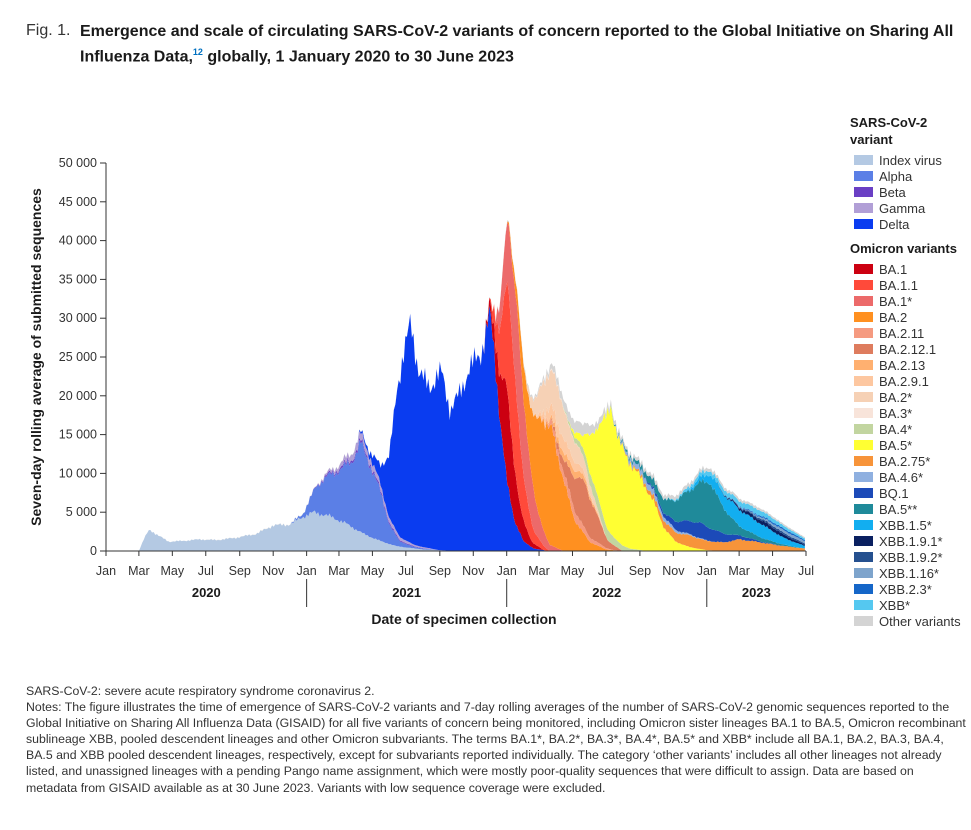 Image resolution: width=971 pixels, height=830 pixels. What do you see at coordinates (910, 208) in the screenshot?
I see `legend-item: Gamma` at bounding box center [910, 208].